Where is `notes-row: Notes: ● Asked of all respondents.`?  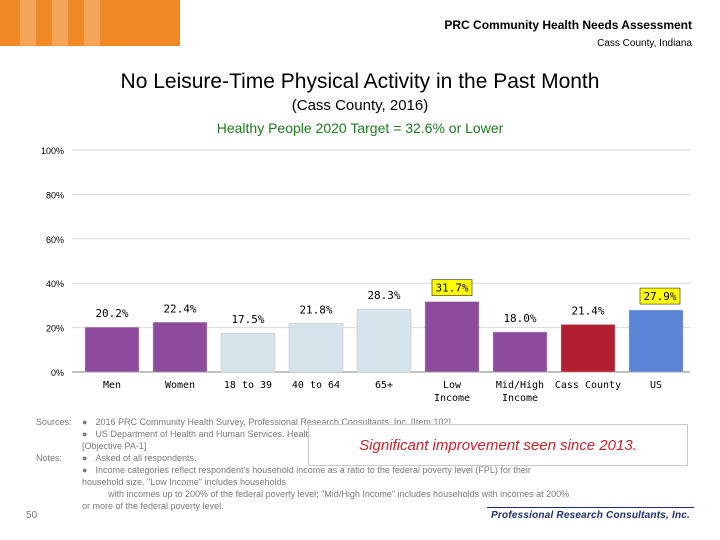
notes-row: Notes: ● Asked of all respondents. is located at coordinates (350, 458).